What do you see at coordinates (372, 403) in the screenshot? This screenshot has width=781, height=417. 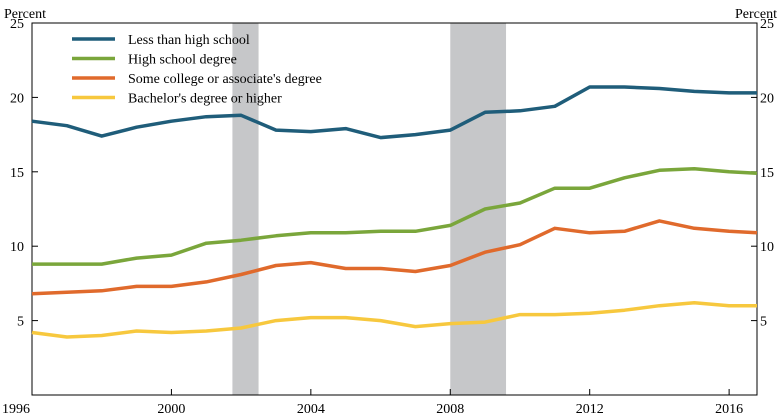 I see `x-axis: 1996 2000 2004 2008 2012 2016` at bounding box center [372, 403].